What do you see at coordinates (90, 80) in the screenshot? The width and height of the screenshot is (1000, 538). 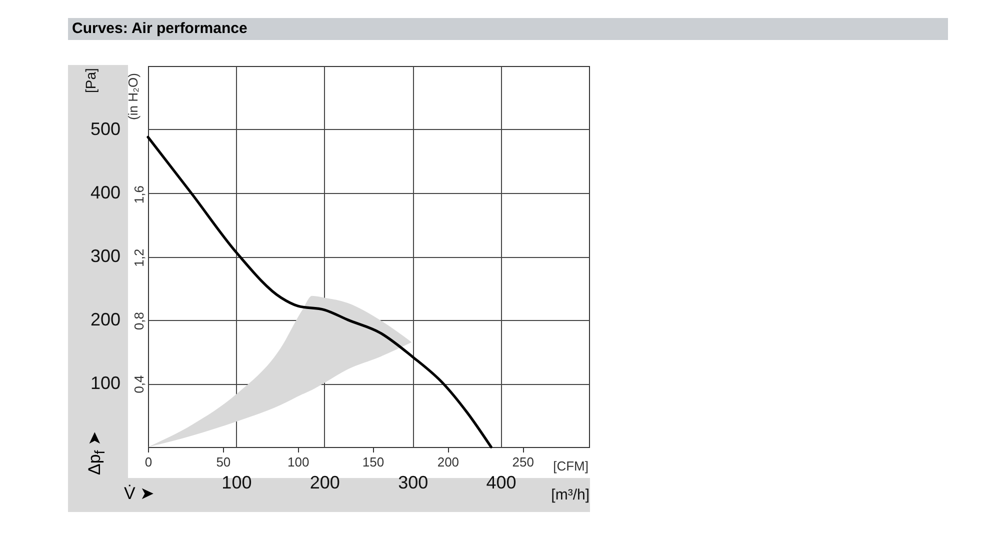 I see `y-axis-title: [Pa]` at bounding box center [90, 80].